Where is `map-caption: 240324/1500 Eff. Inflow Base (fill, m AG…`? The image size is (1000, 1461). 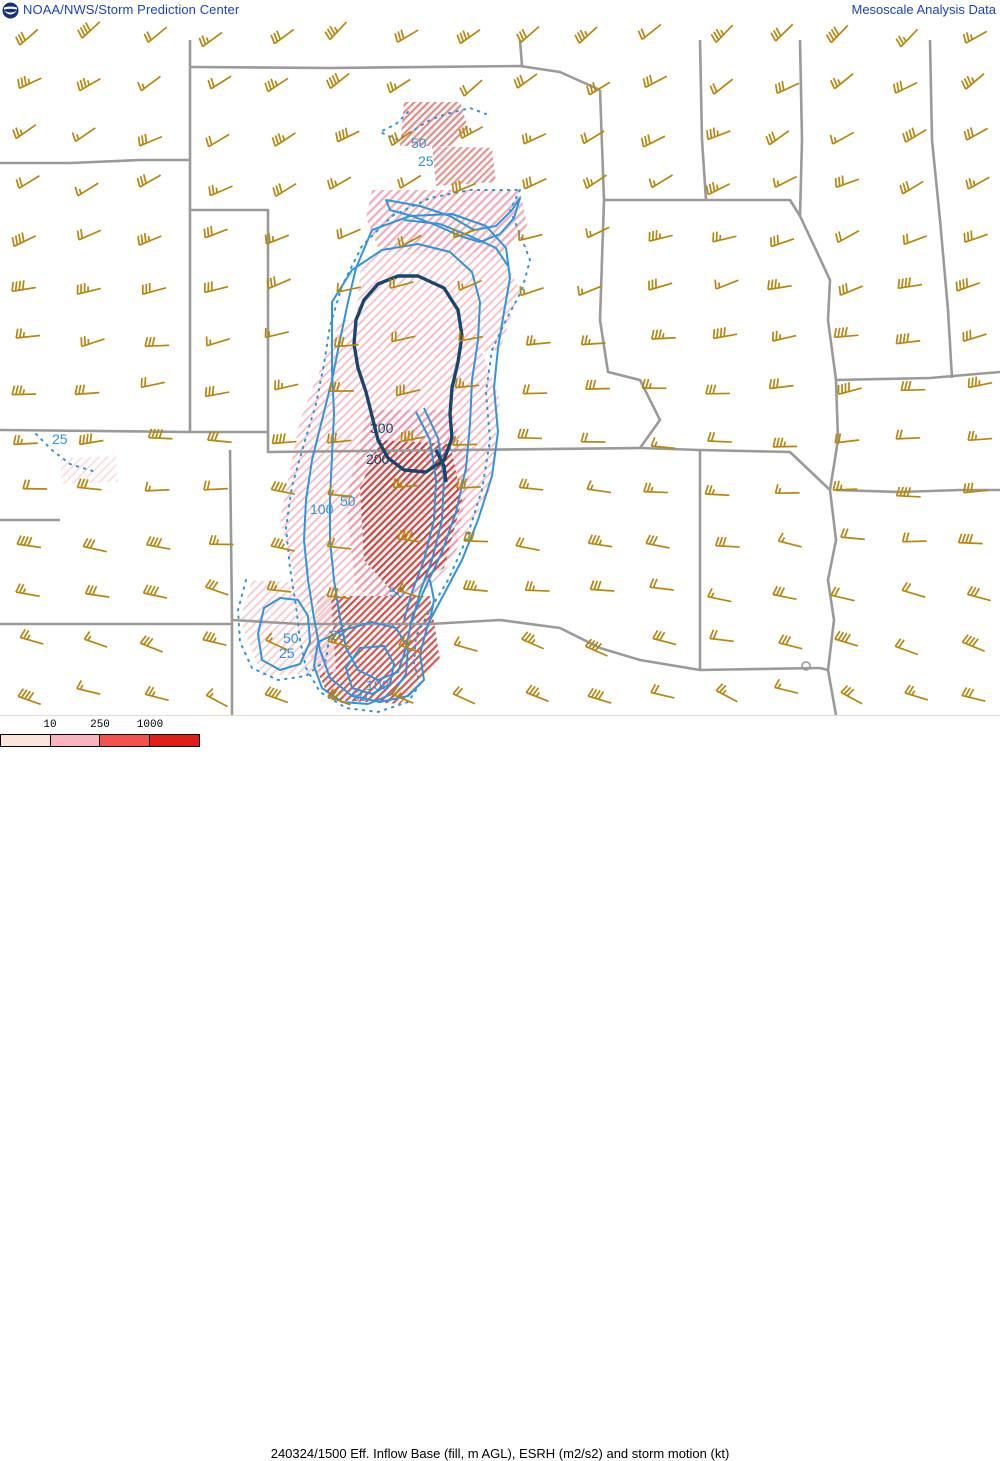
map-caption: 240324/1500 Eff. Inflow Base (fill, m AG… is located at coordinates (500, 1453).